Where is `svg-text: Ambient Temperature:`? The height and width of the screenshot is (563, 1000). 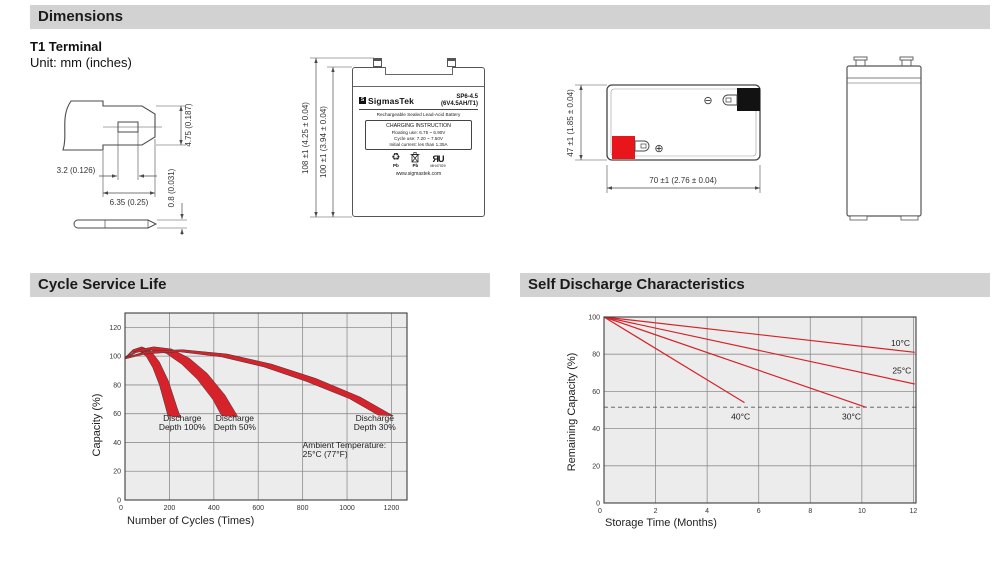 svg-text: Ambient Temperature: is located at coordinates (344, 445).